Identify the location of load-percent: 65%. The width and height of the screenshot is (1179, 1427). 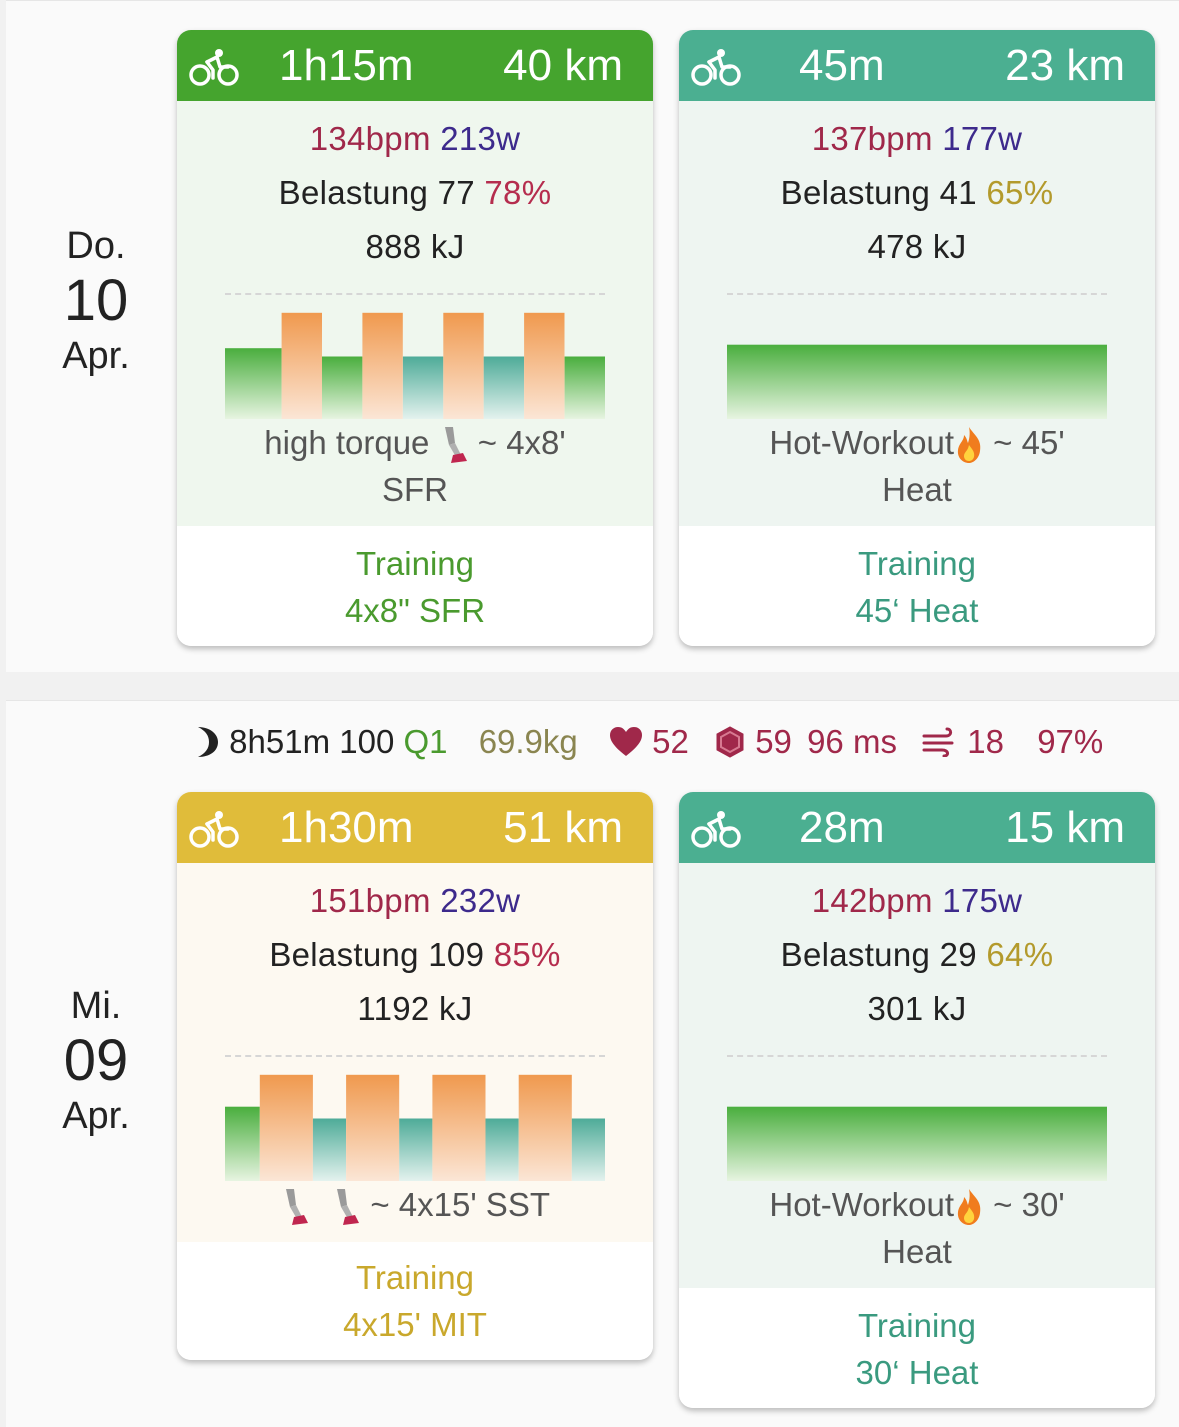
(1020, 192).